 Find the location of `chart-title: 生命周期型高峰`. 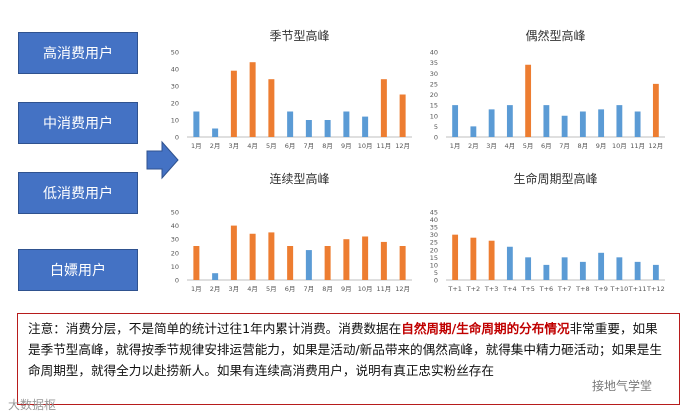

chart-title: 生命周期型高峰 is located at coordinates (555, 178).